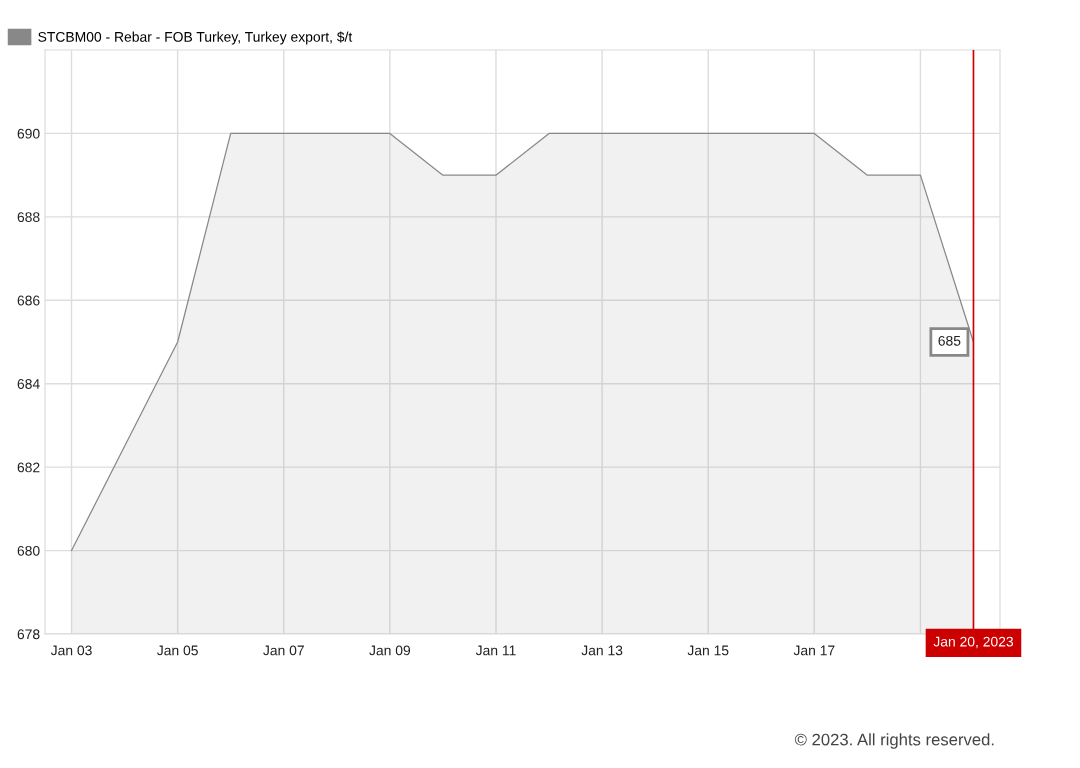  What do you see at coordinates (949, 340) in the screenshot?
I see `data-label: 685` at bounding box center [949, 340].